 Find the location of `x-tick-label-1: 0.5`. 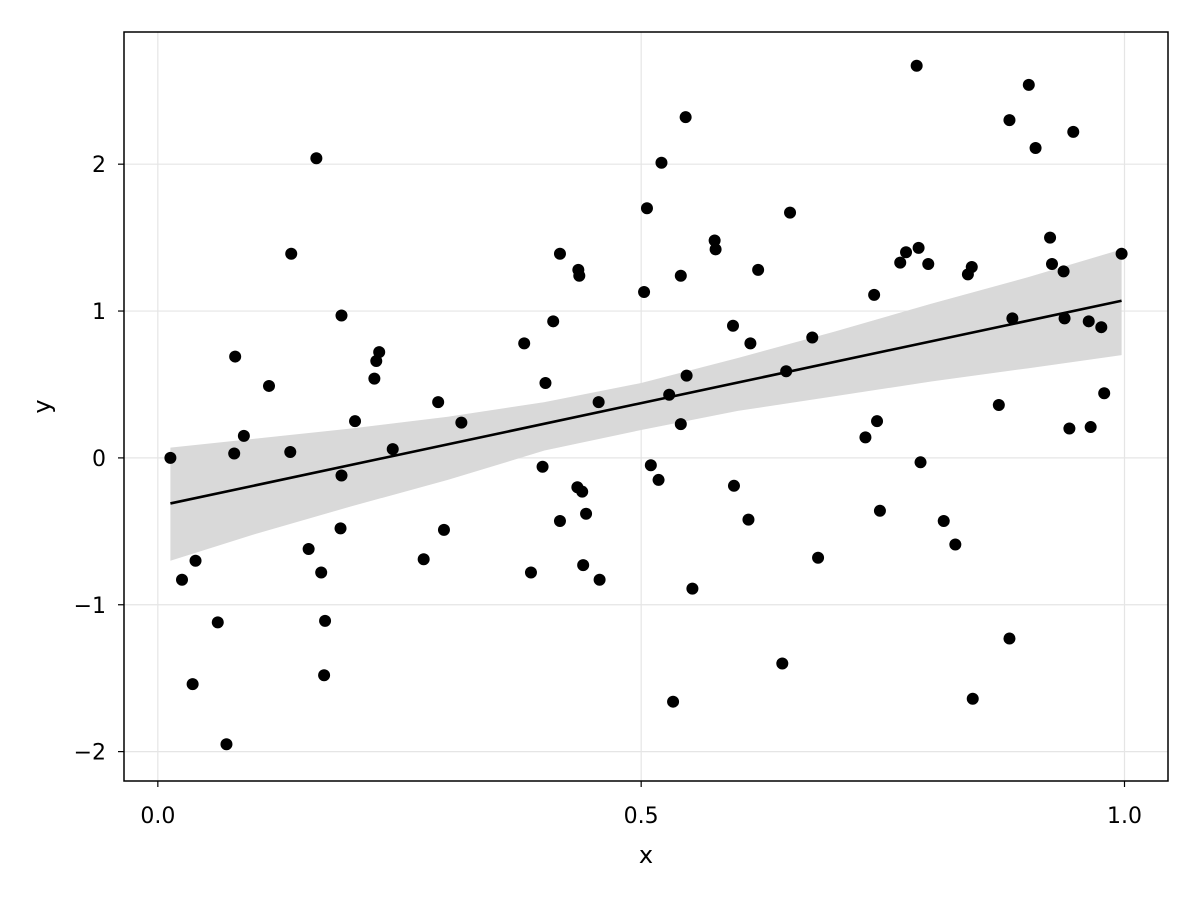

x-tick-label-1: 0.5 is located at coordinates (641, 816).